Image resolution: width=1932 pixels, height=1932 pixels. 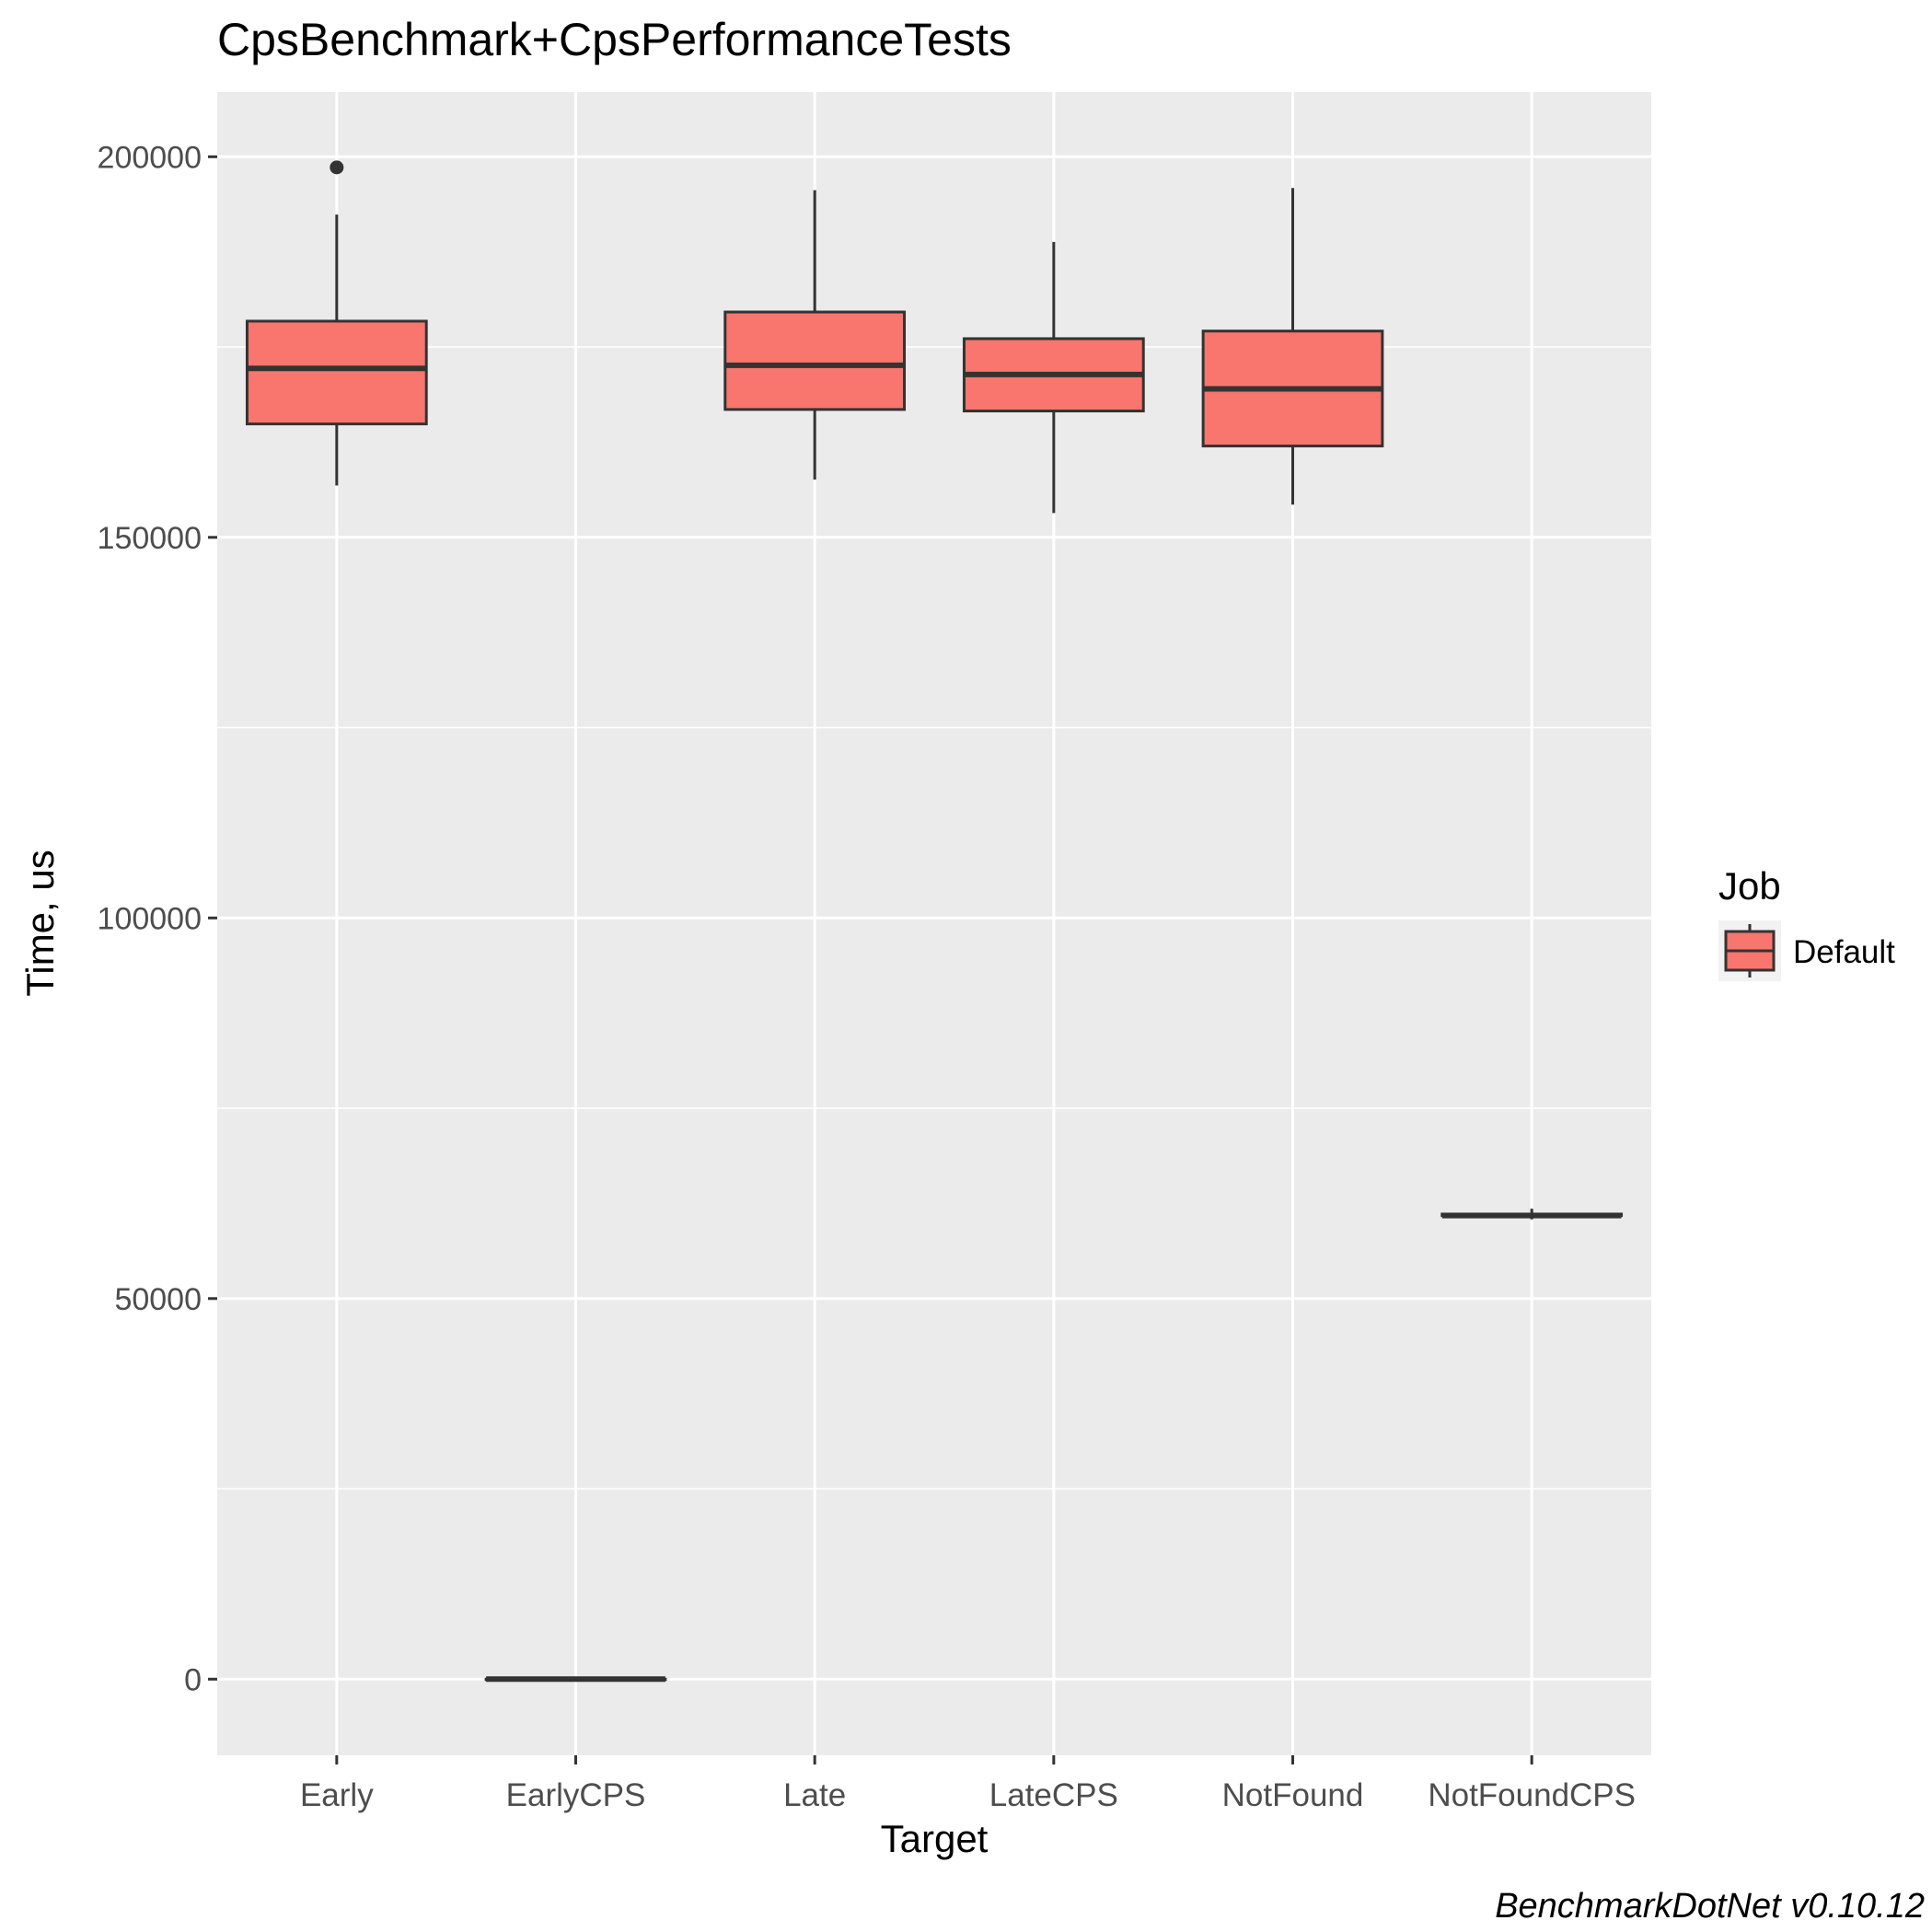 I want to click on x-axis-title: Target, so click(x=935, y=1839).